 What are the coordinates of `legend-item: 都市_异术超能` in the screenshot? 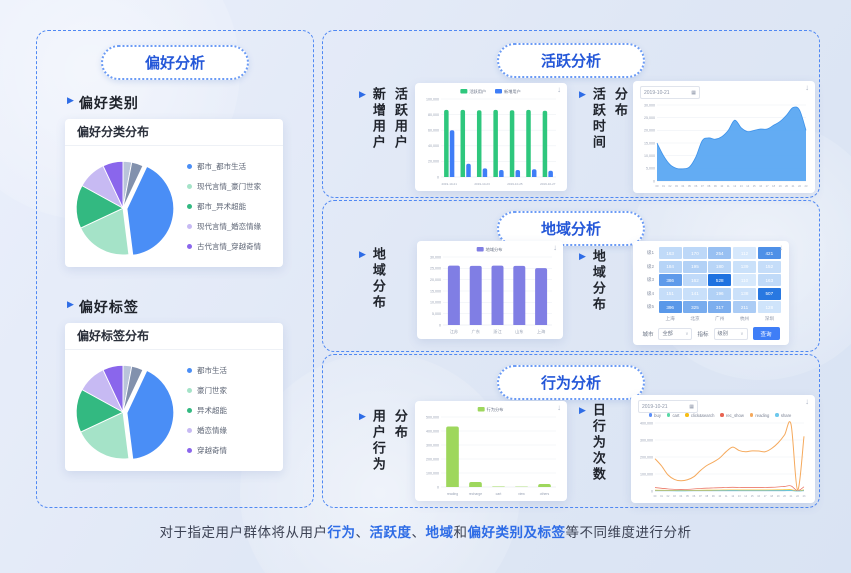 It's located at (232, 206).